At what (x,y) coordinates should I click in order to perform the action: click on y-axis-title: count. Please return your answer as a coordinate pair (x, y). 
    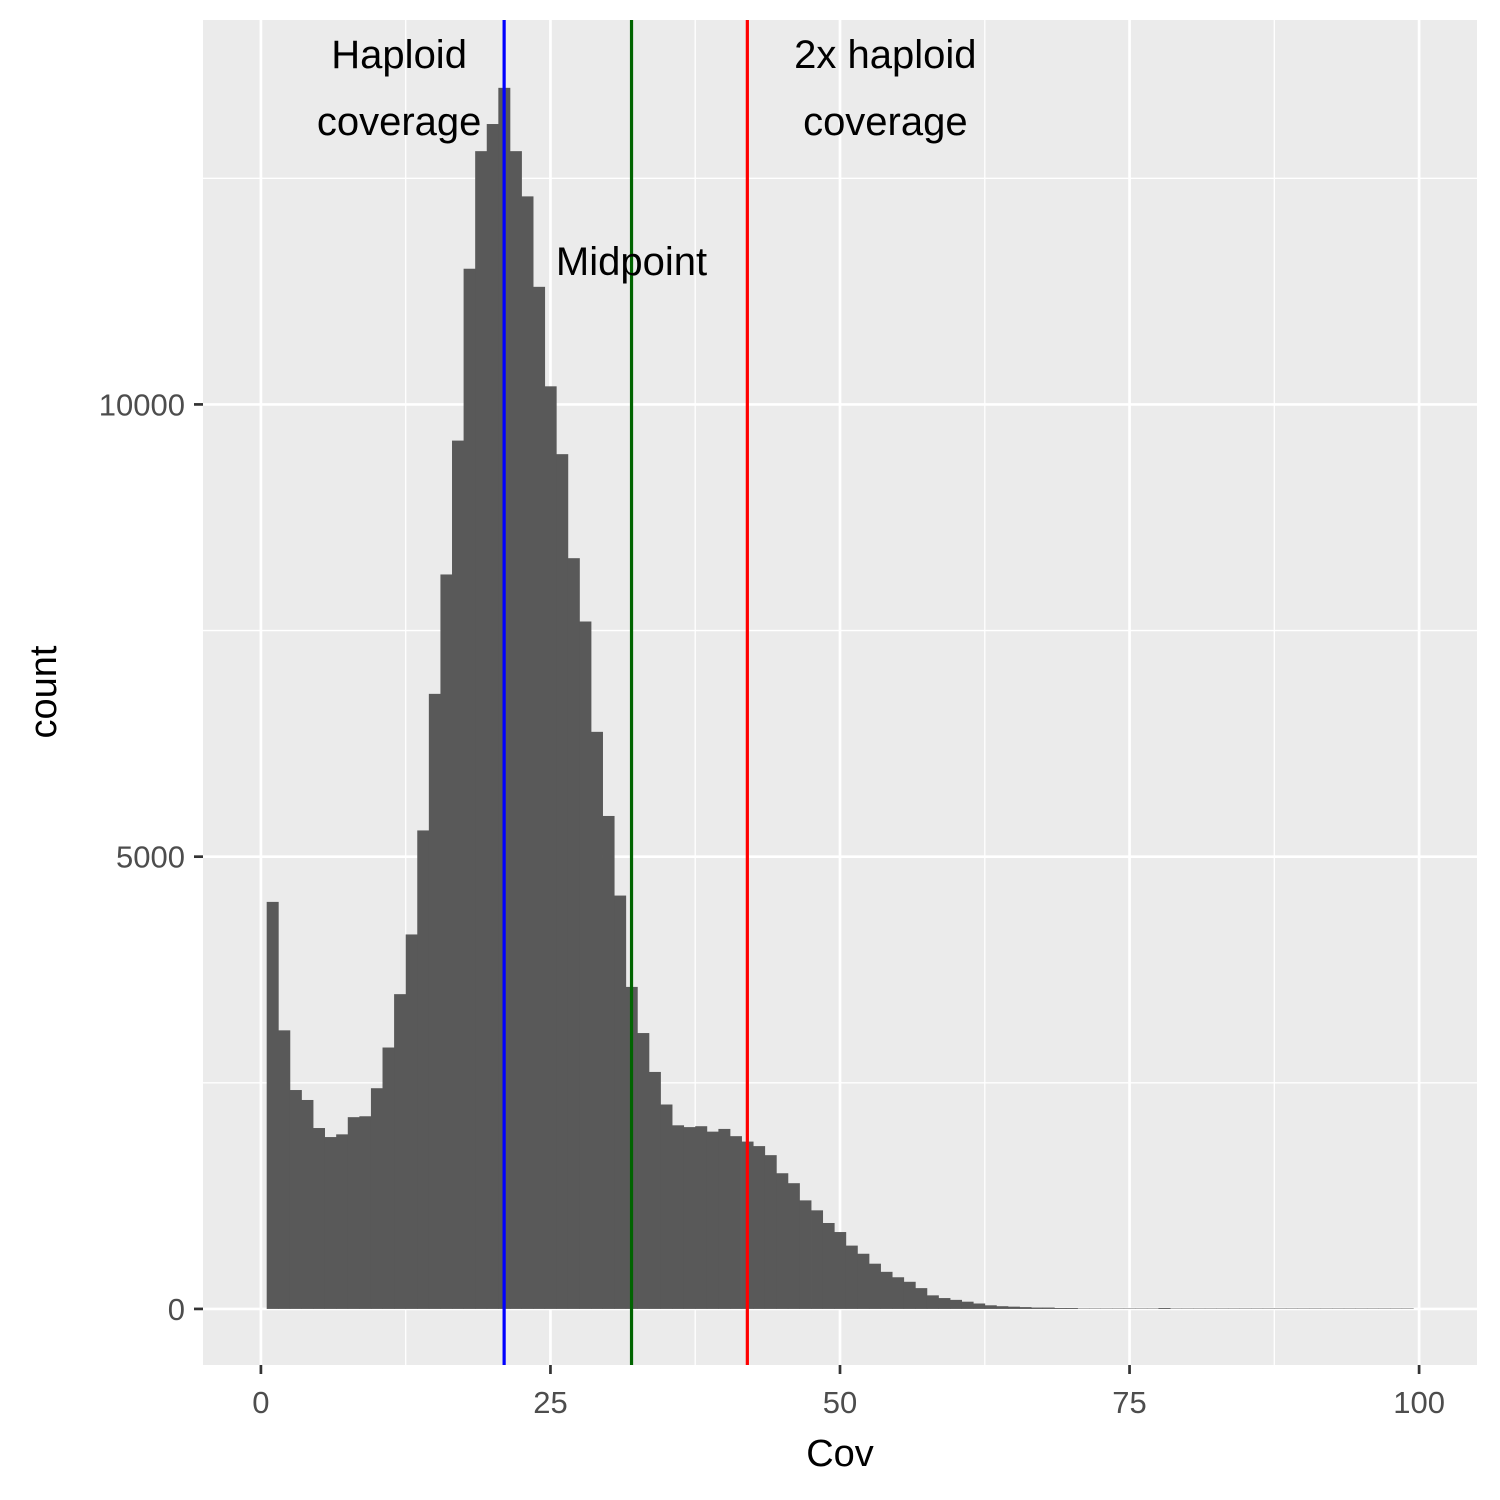
    Looking at the image, I should click on (44, 691).